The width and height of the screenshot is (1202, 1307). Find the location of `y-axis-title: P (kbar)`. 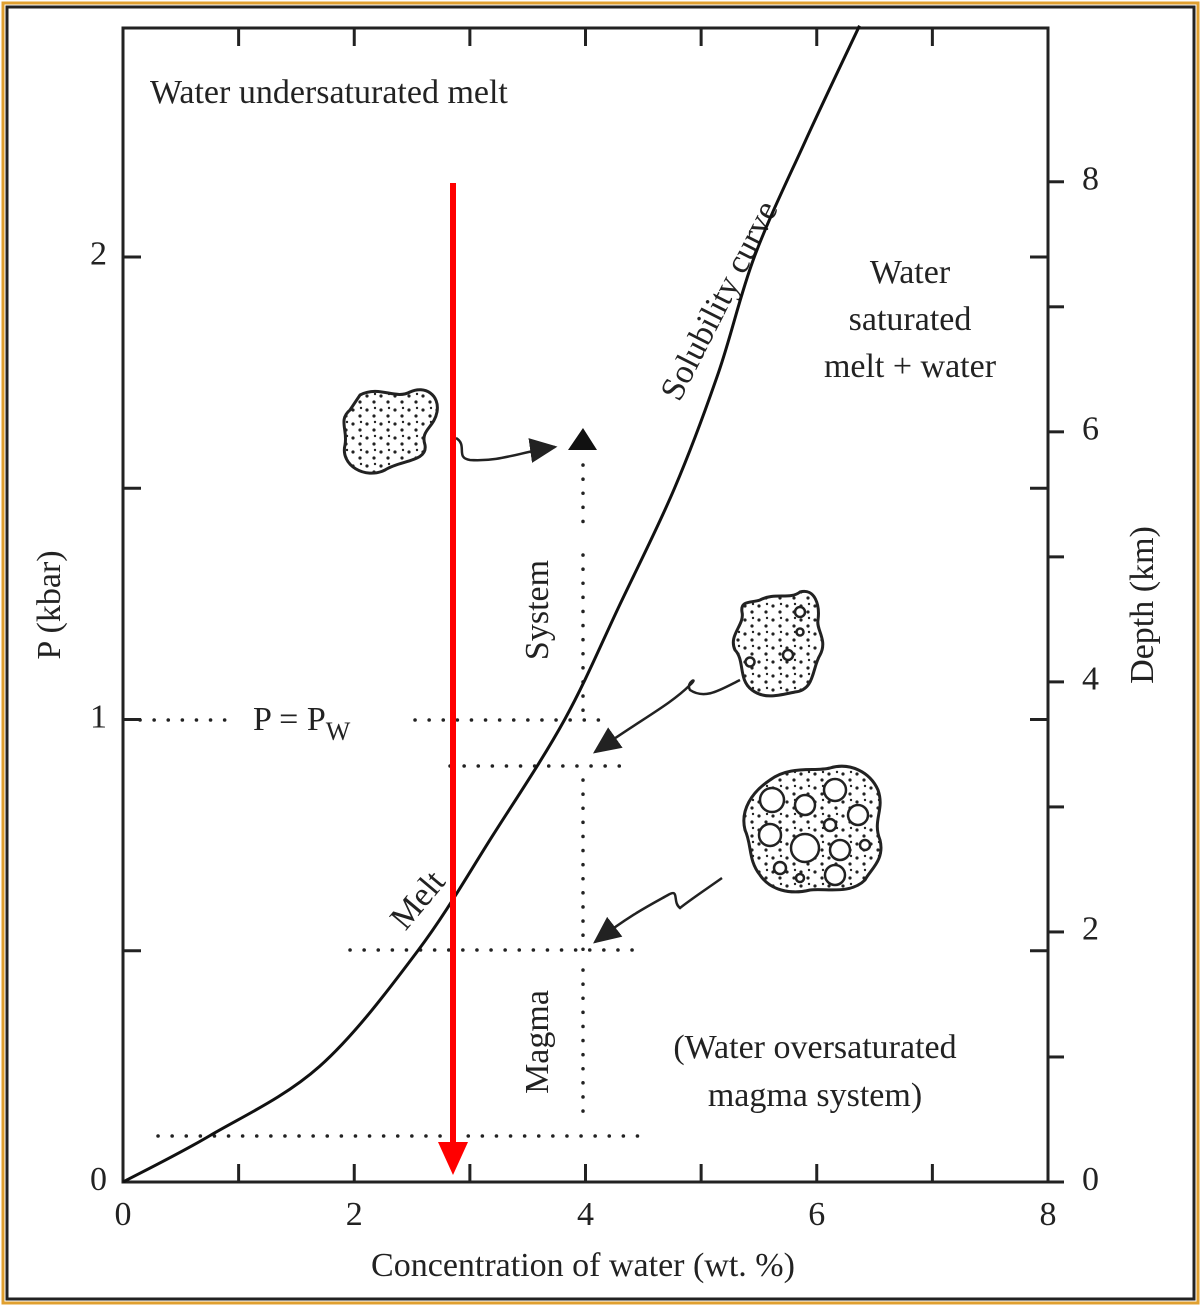

y-axis-title: P (kbar) is located at coordinates (49, 604).